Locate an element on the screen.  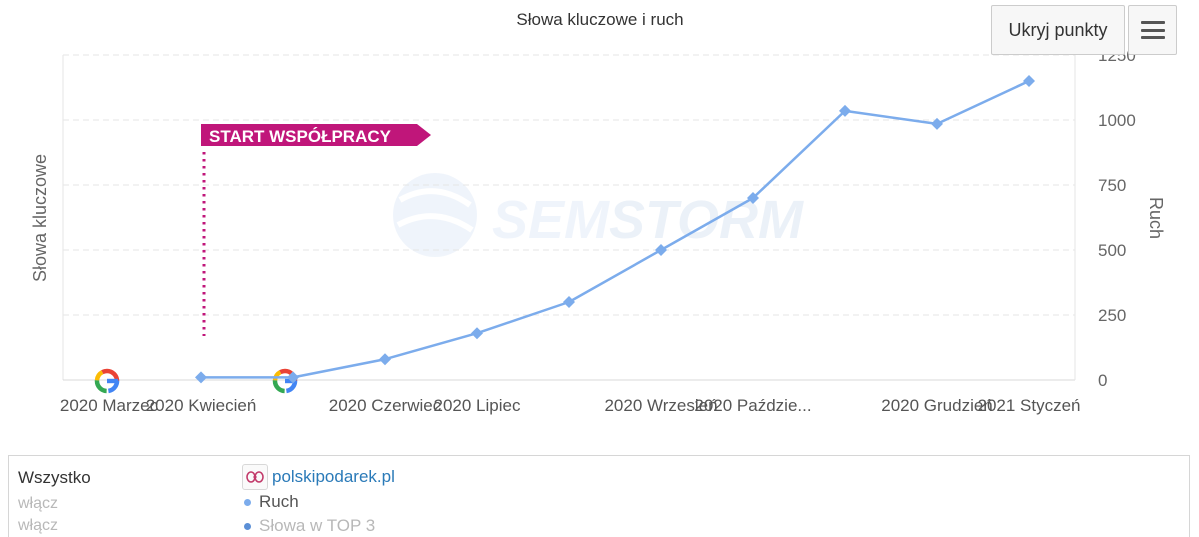
chart-title: Słowa kluczowe i ruch is located at coordinates (599, 19).